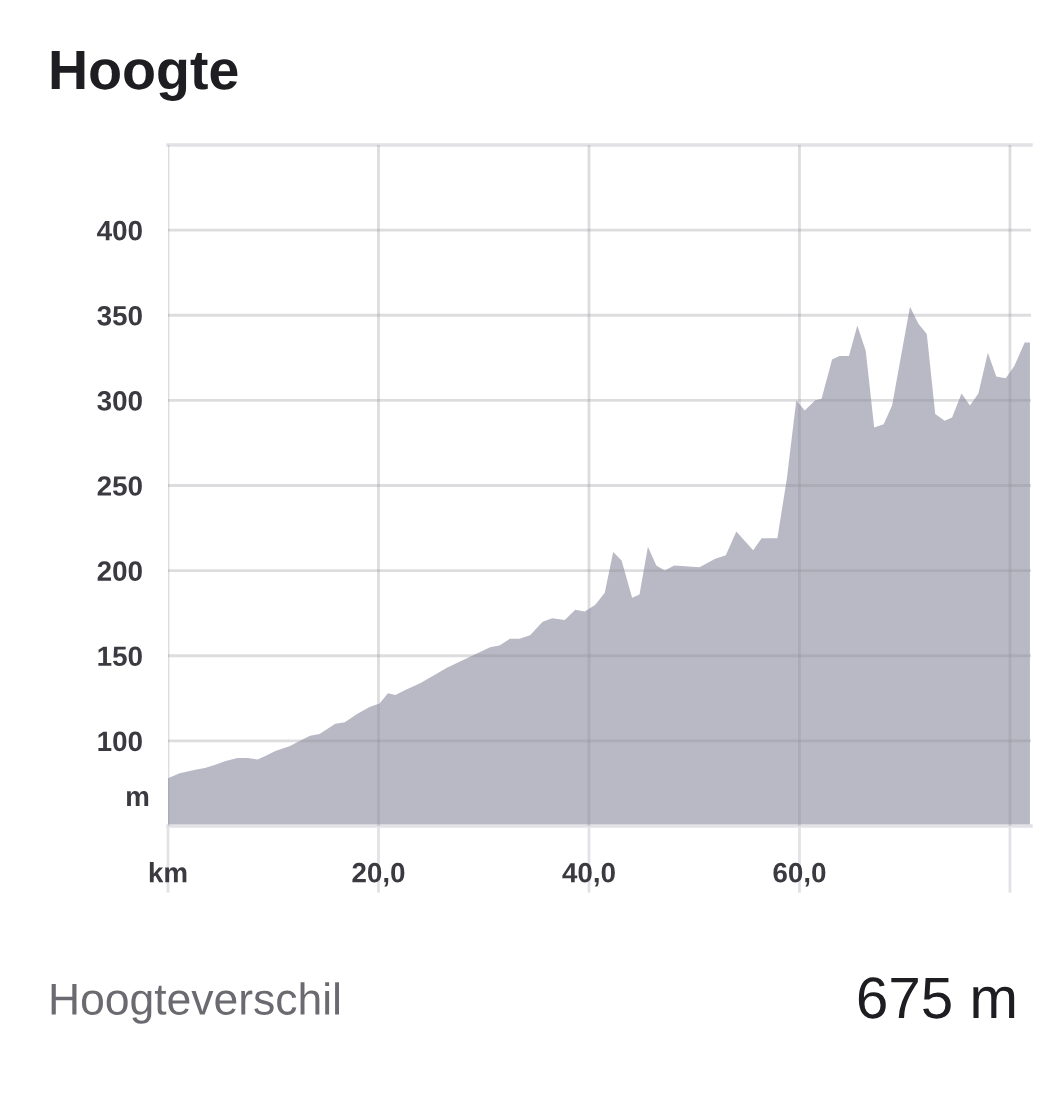 The width and height of the screenshot is (1044, 1115). I want to click on y-tick-label: 300, so click(119, 401).